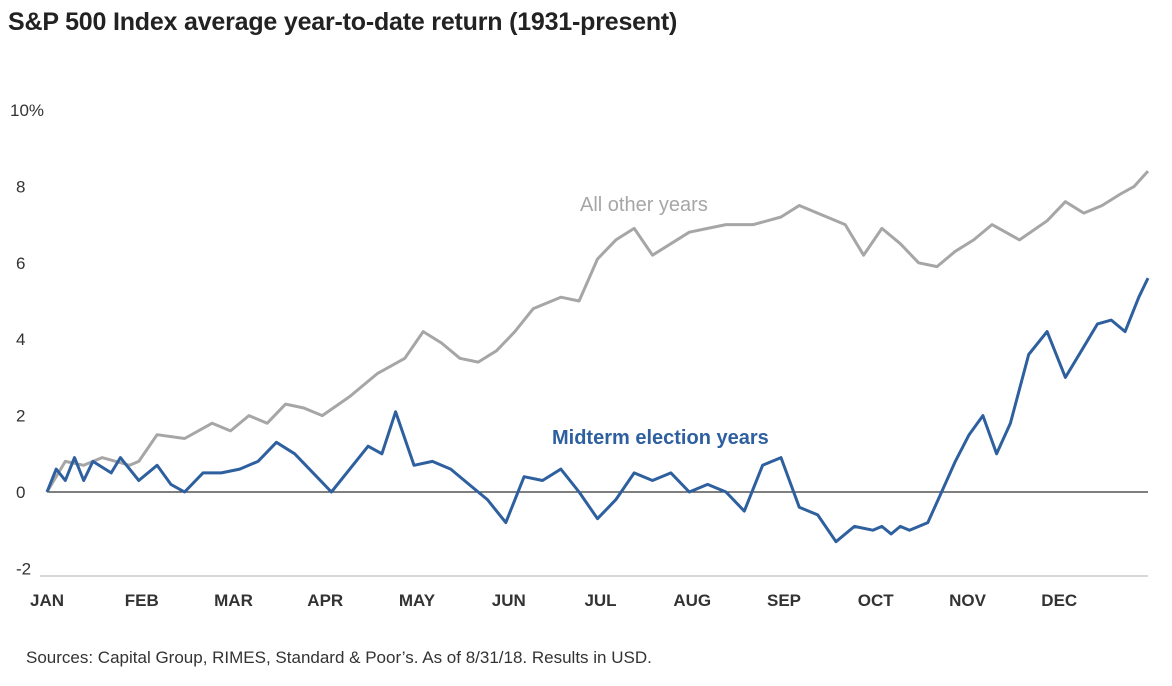  What do you see at coordinates (692, 600) in the screenshot?
I see `x-tick-label: AUG` at bounding box center [692, 600].